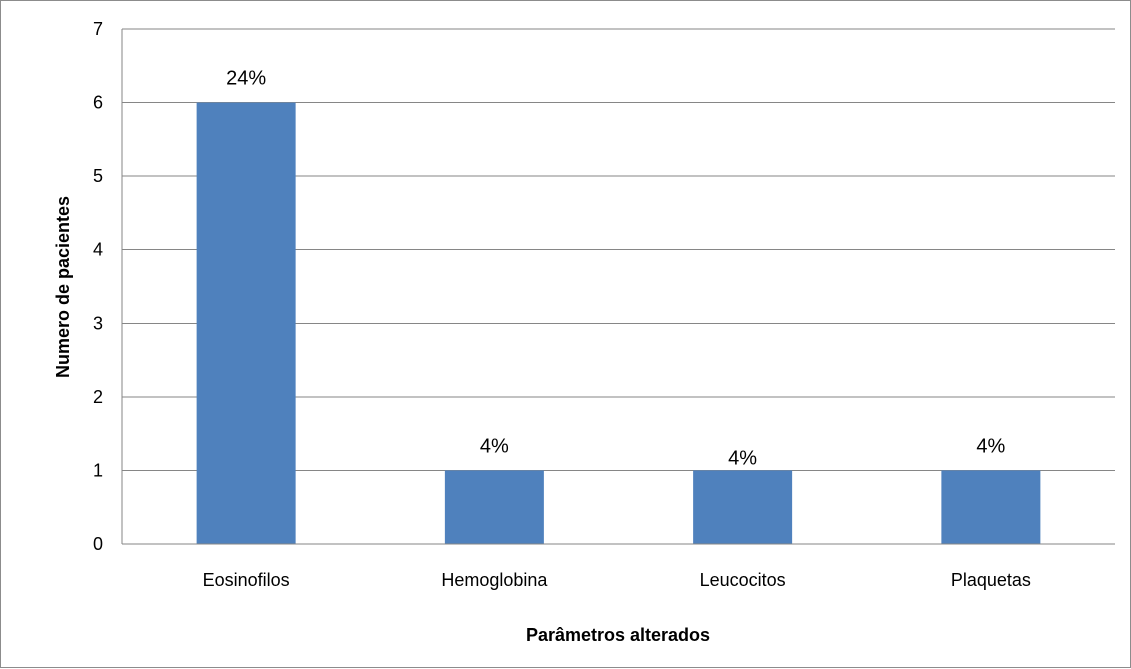 This screenshot has height=669, width=1131. What do you see at coordinates (98, 29) in the screenshot?
I see `y-tick-label: 7` at bounding box center [98, 29].